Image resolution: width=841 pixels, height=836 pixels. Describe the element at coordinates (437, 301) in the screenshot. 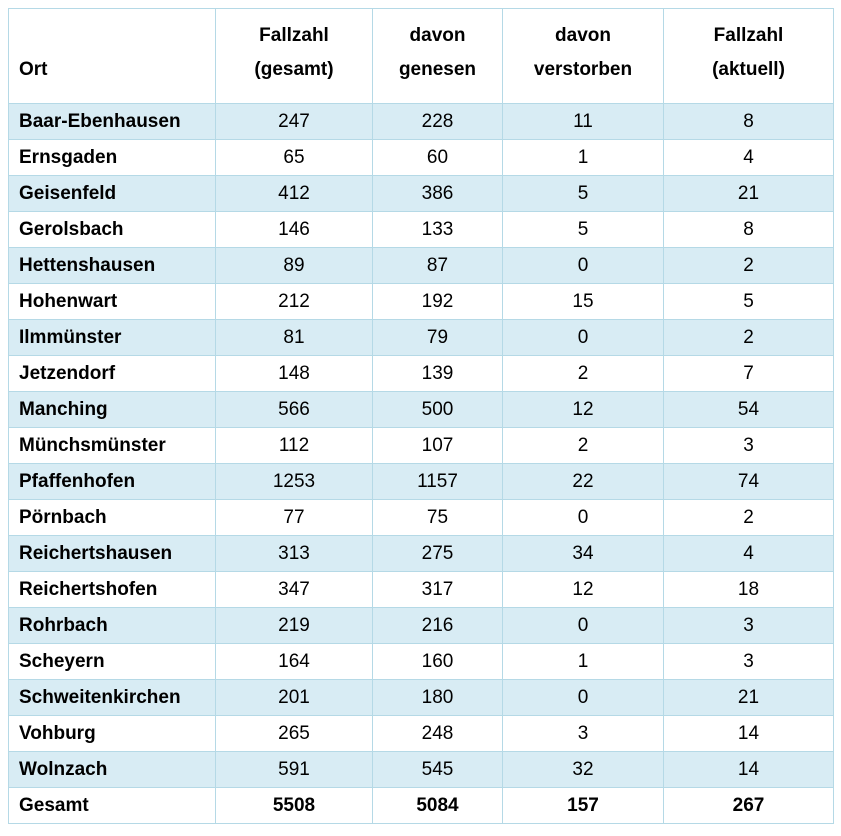

I see `cell-genesen: 192` at that location.